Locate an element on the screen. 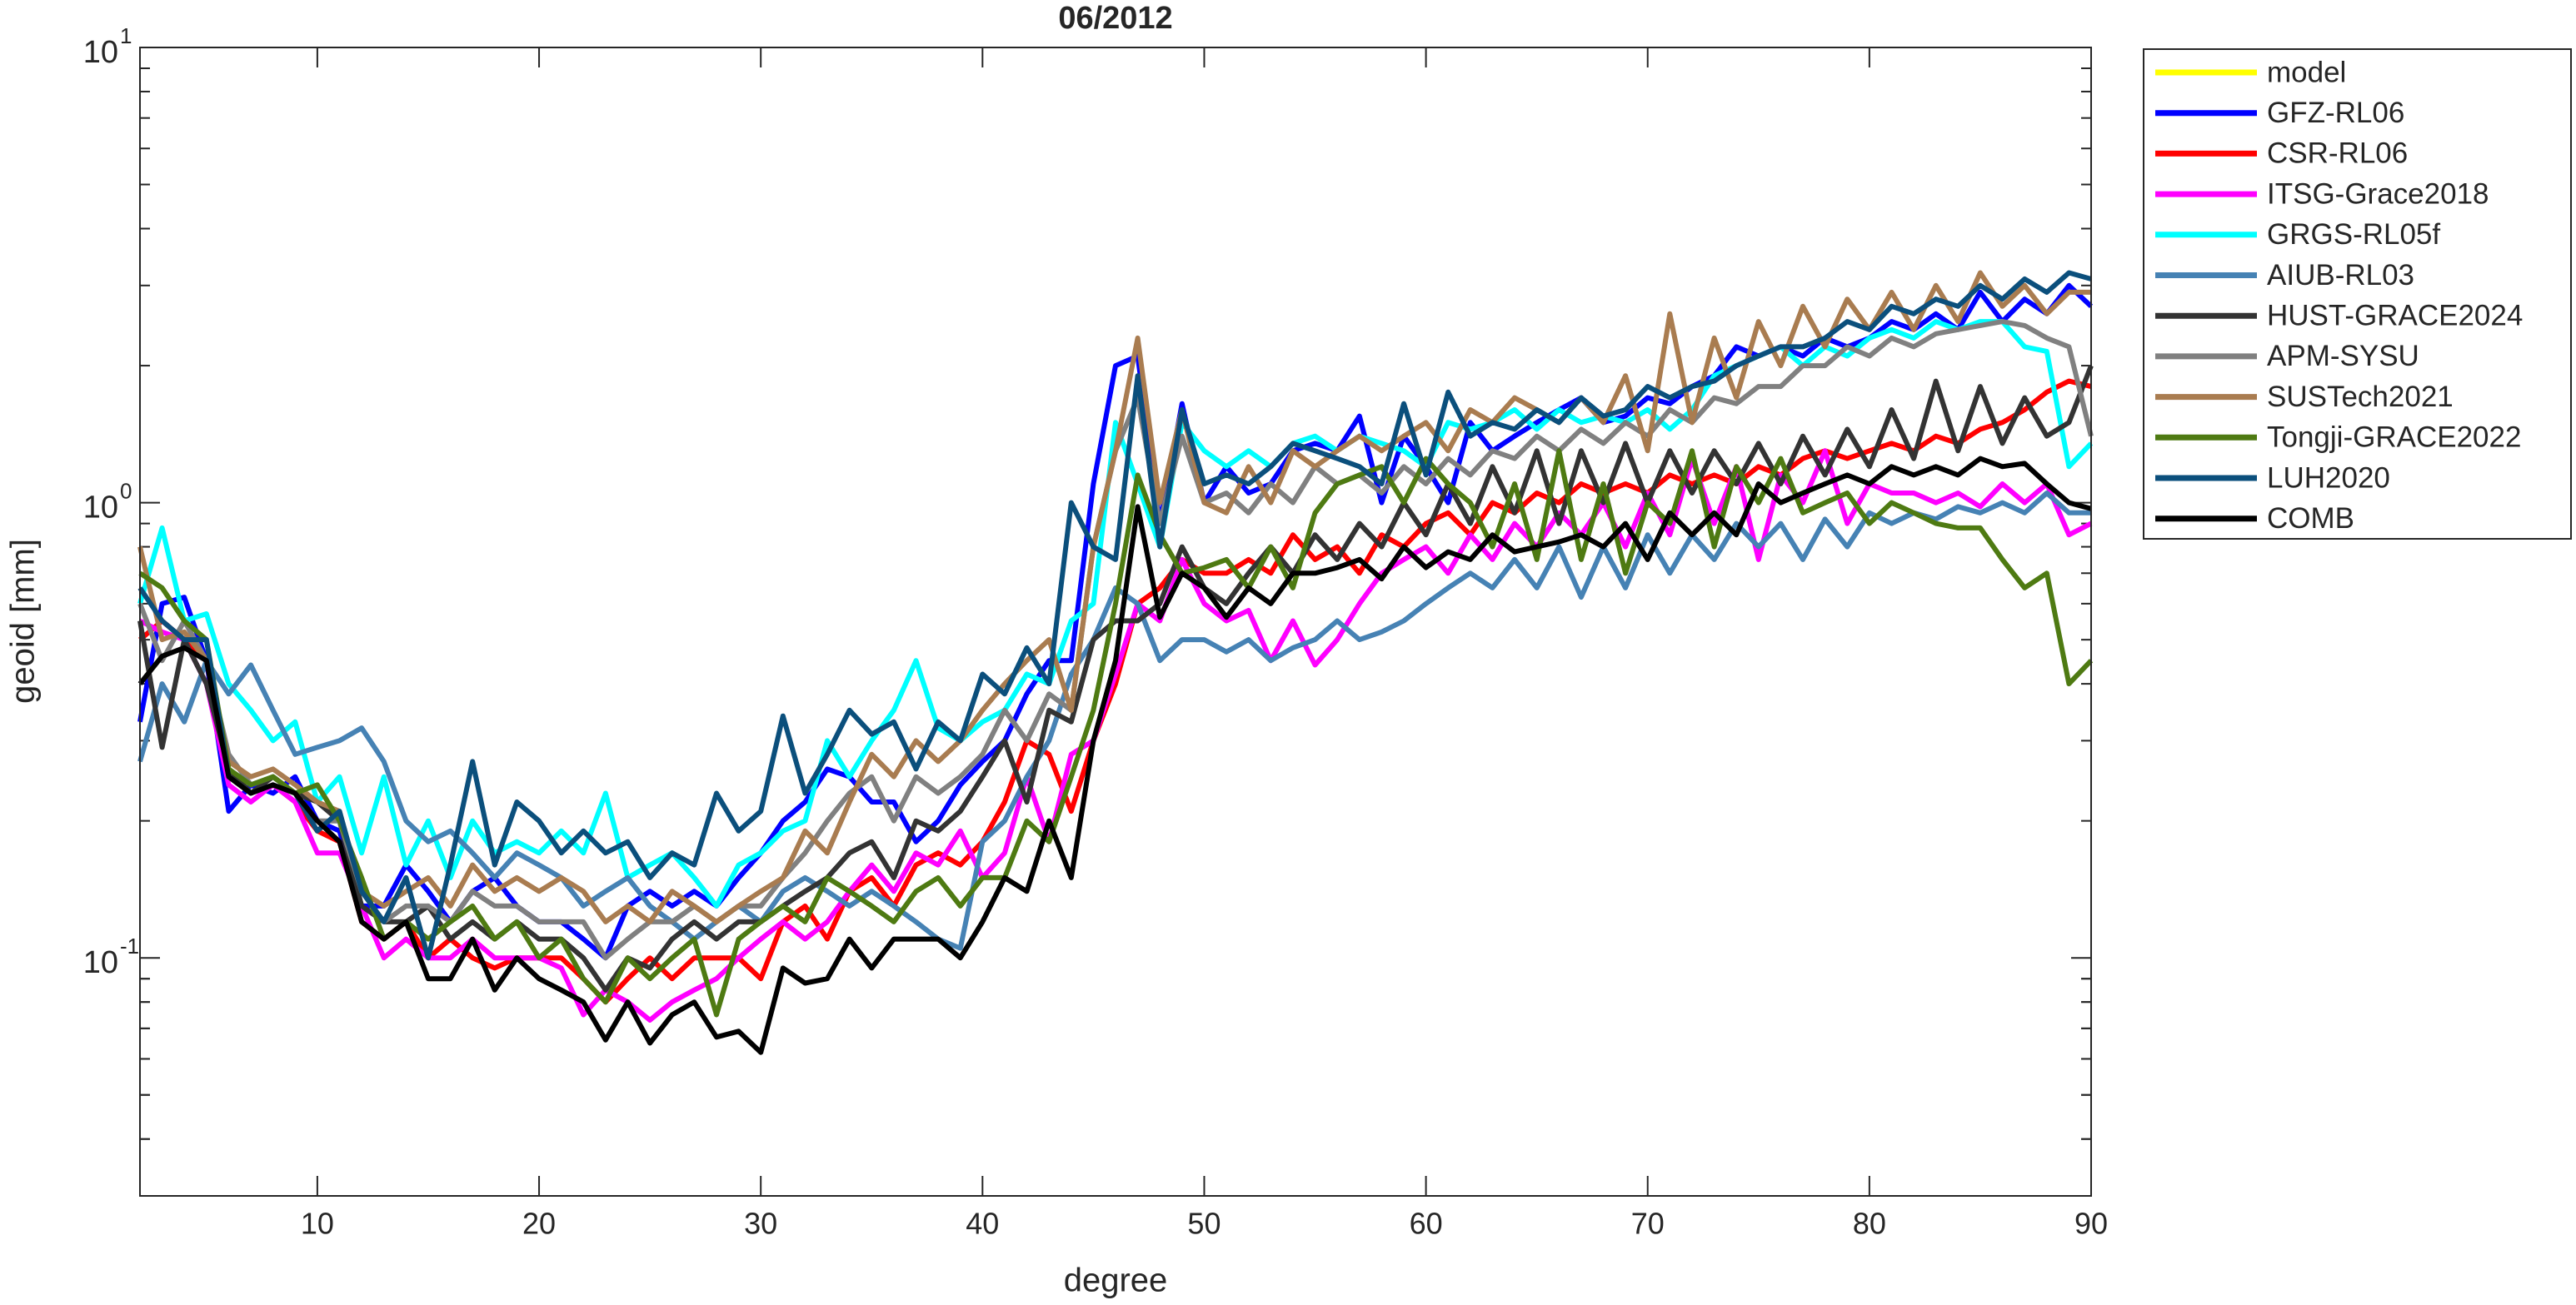 This screenshot has width=2576, height=1305. legend-label: CSR-RL06 is located at coordinates (2337, 153).